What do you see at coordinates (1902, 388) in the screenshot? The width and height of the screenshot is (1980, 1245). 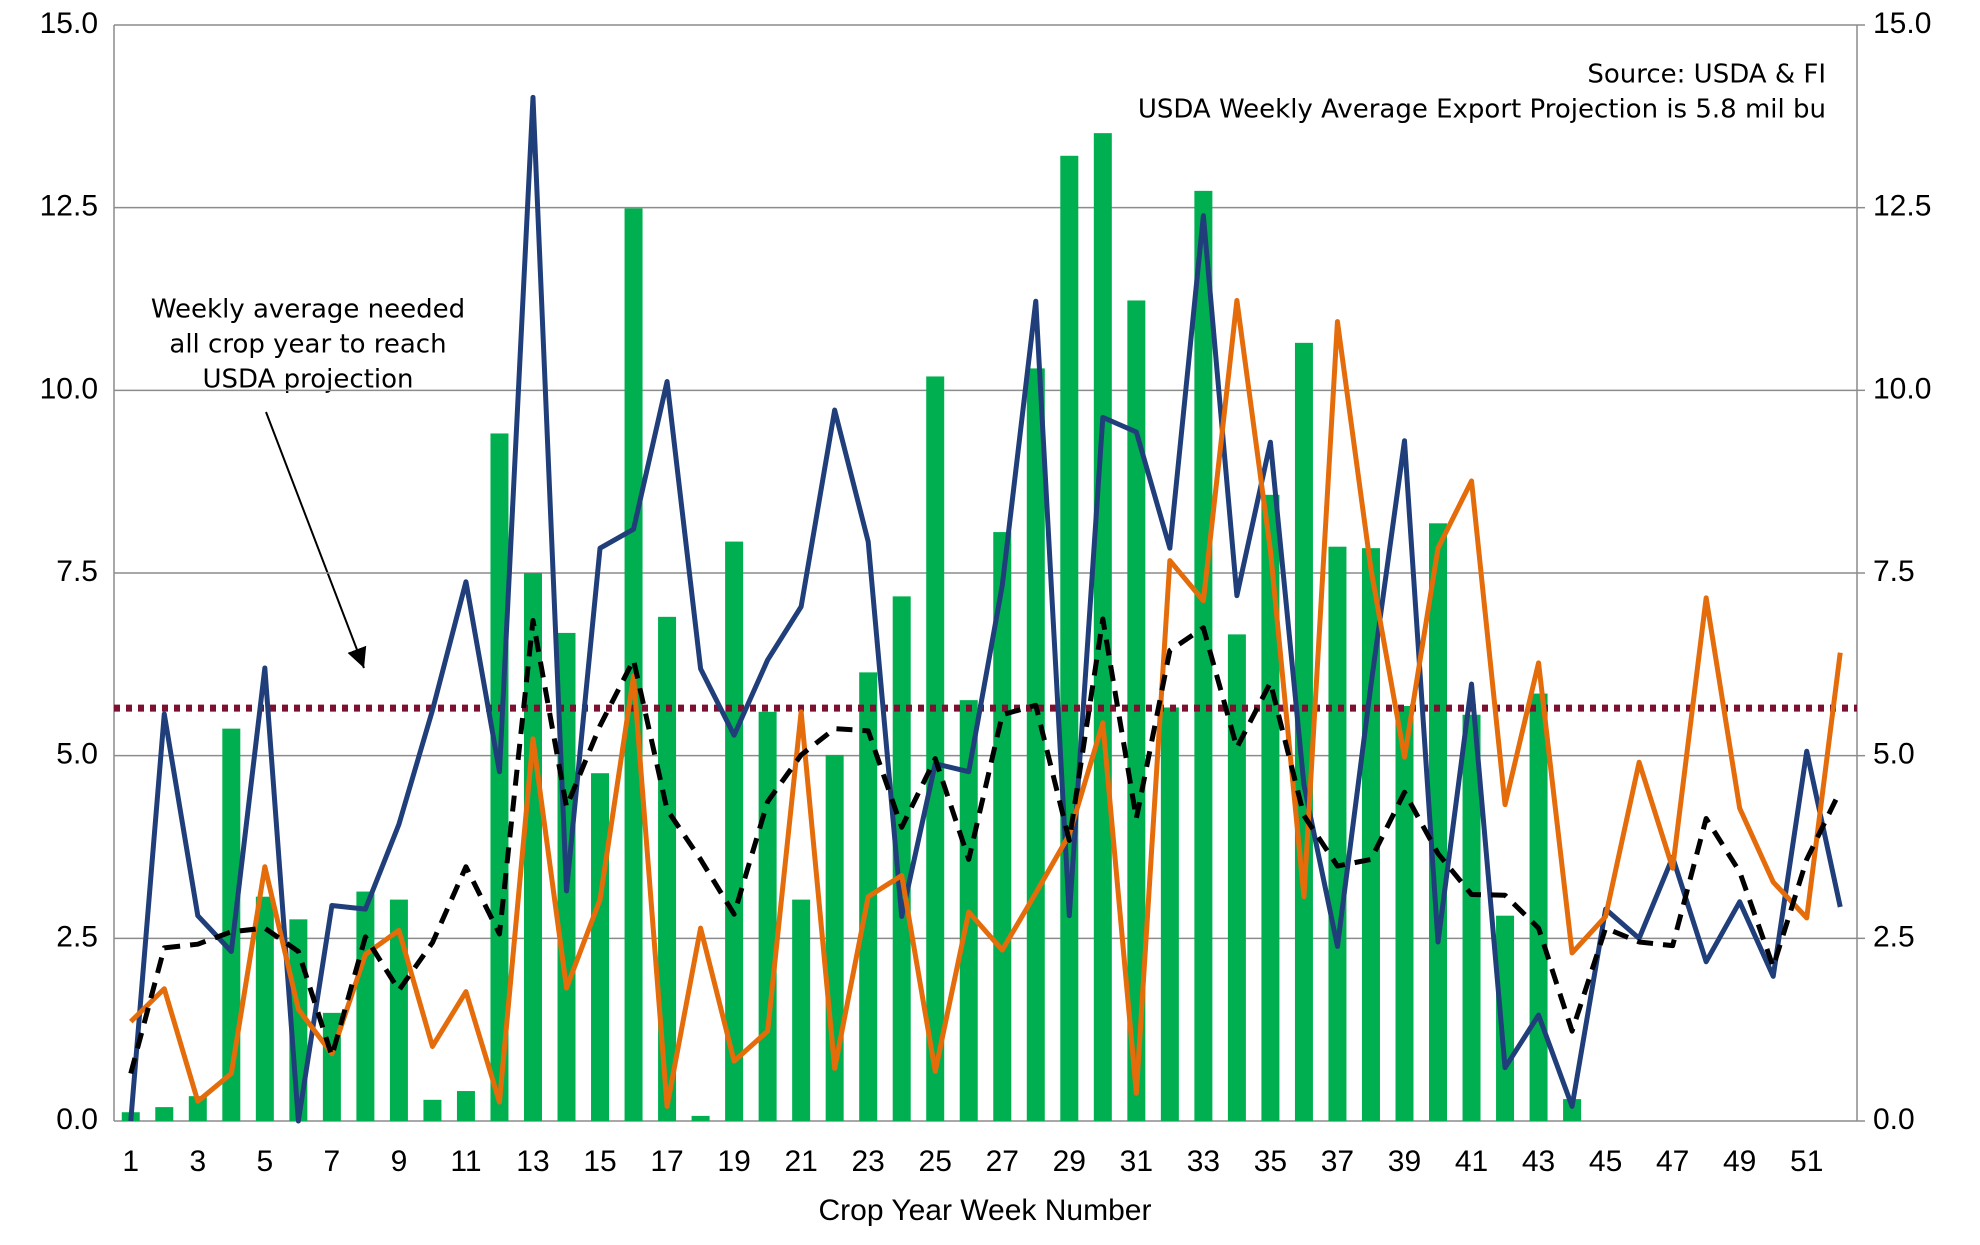 I see `y2-tick-label: 10.0` at bounding box center [1902, 388].